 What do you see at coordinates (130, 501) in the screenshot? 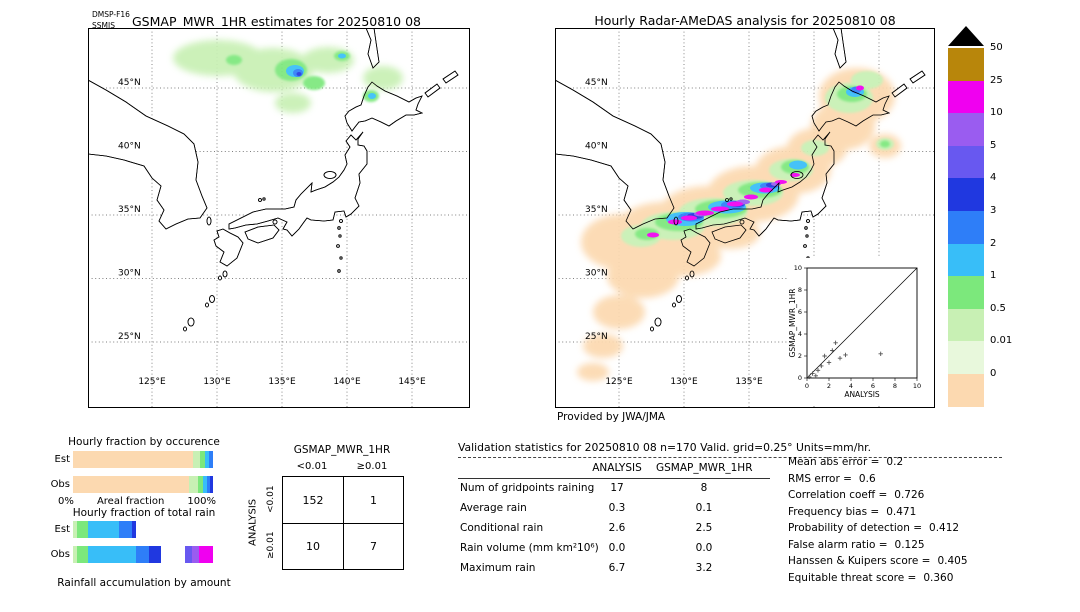
I see `axis-title: Areal fraction` at bounding box center [130, 501].